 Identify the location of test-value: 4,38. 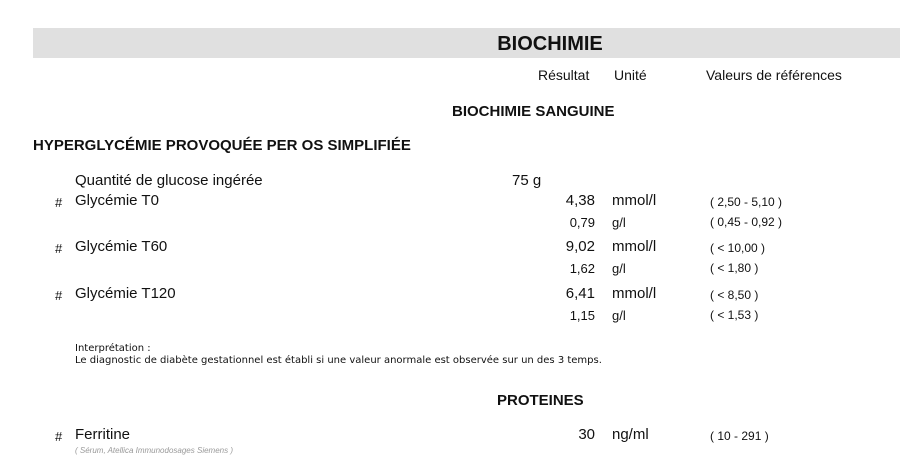
(580, 200).